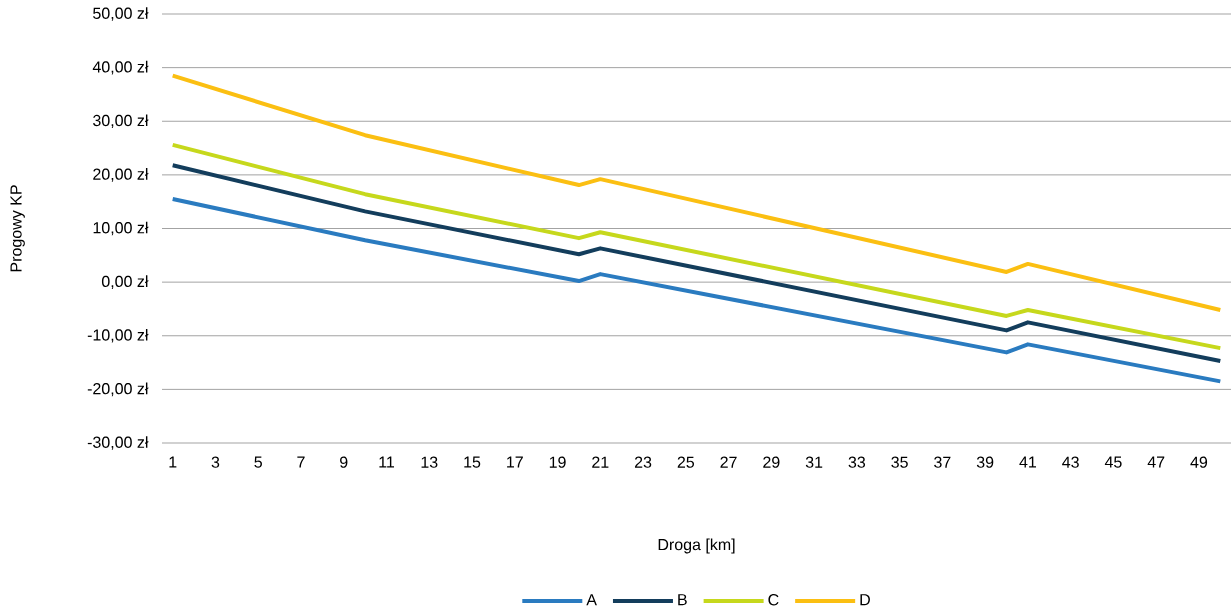 The width and height of the screenshot is (1231, 614). What do you see at coordinates (120, 67) in the screenshot?
I see `y-tick-label: 40,00 zł` at bounding box center [120, 67].